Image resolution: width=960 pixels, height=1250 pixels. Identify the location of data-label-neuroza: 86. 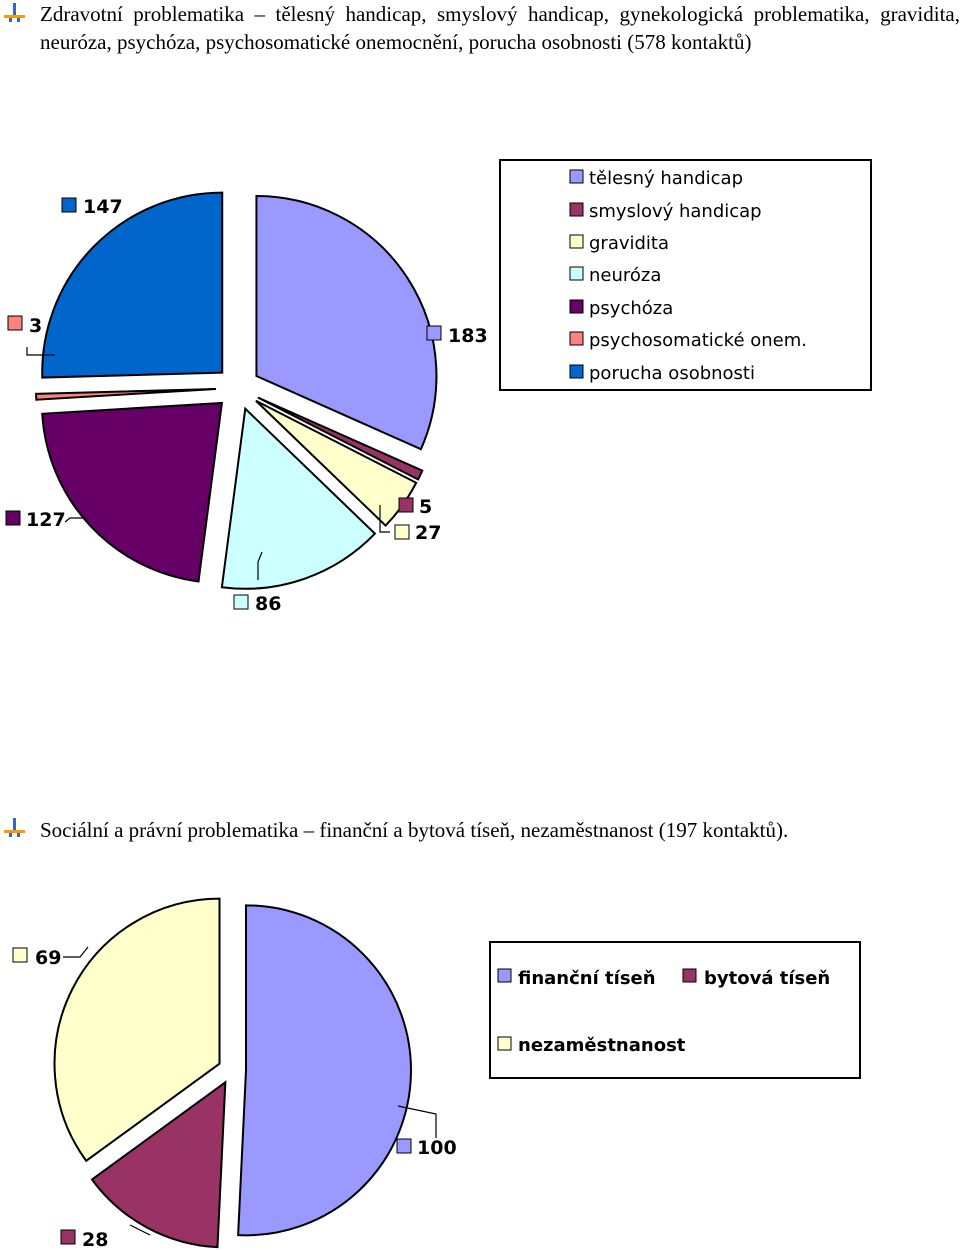
(257, 604).